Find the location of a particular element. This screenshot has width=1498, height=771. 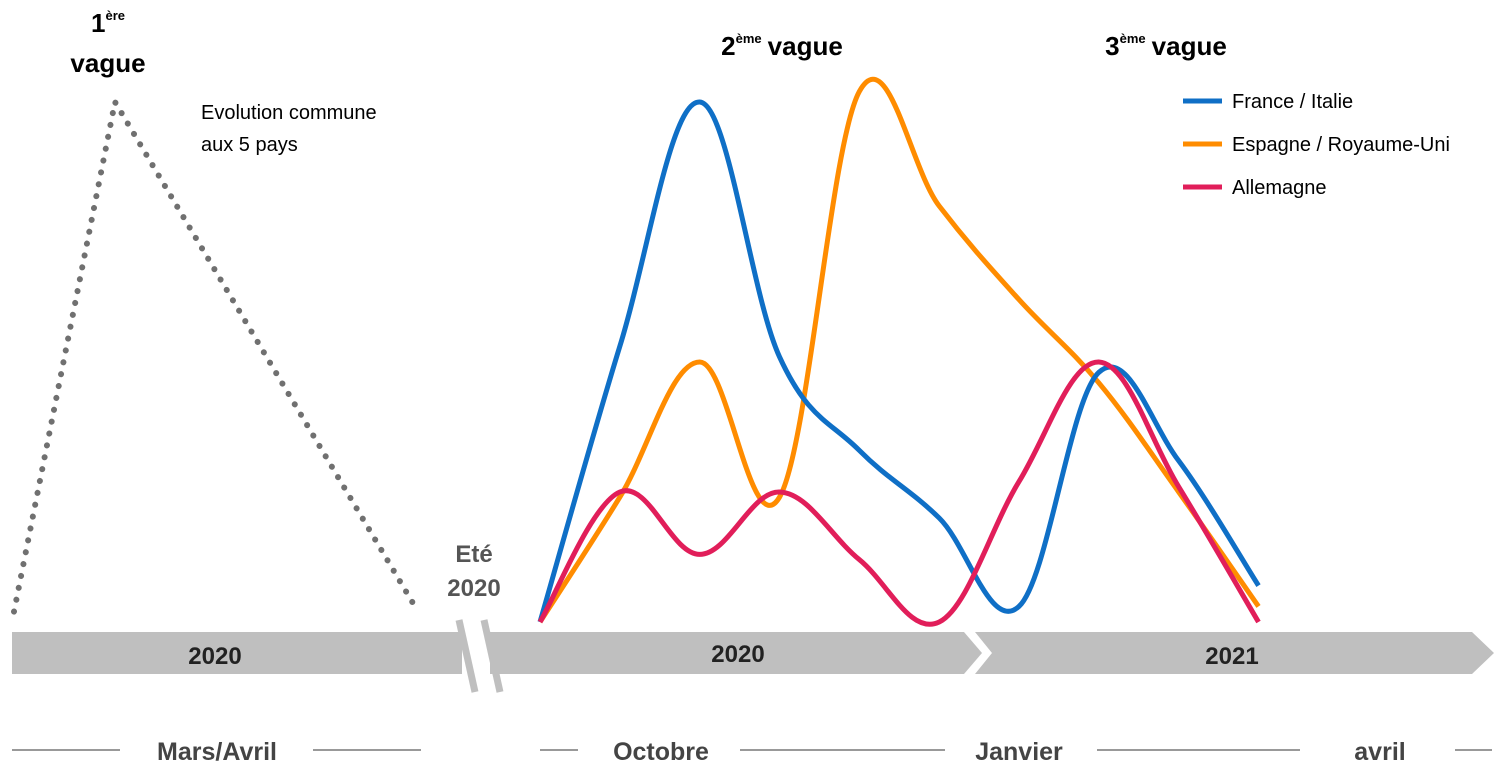

wave3-sup: ème is located at coordinates (1133, 38).